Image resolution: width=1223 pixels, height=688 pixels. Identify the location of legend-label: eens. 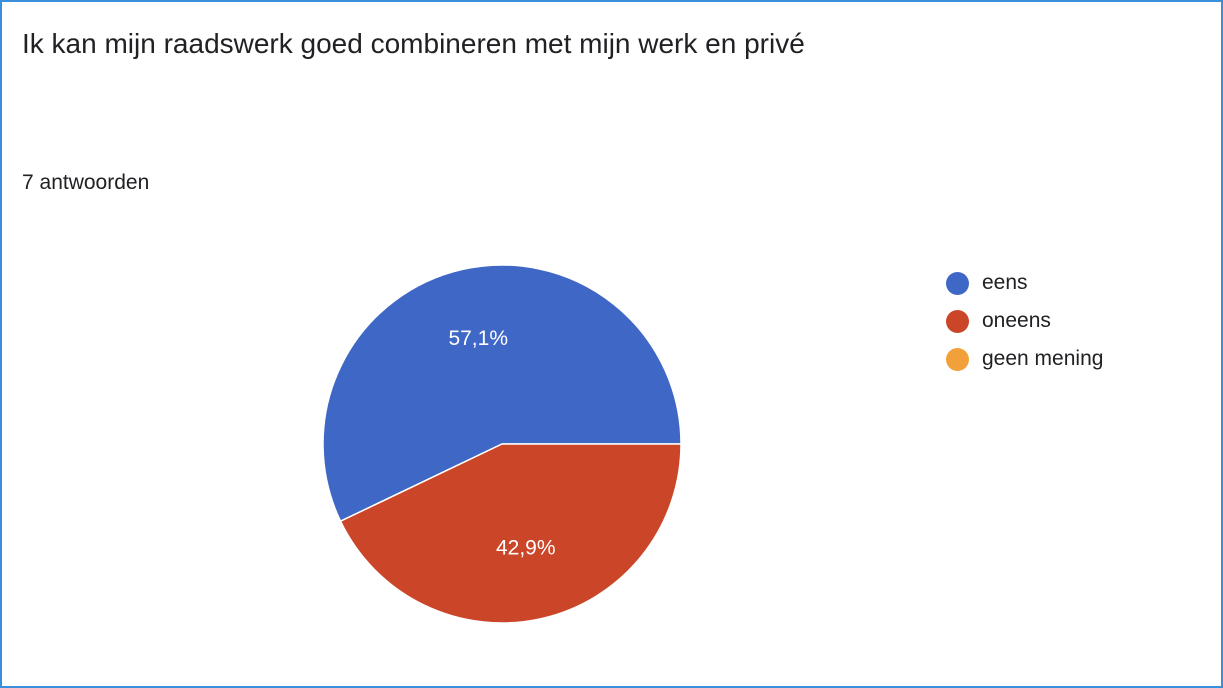
(1005, 282).